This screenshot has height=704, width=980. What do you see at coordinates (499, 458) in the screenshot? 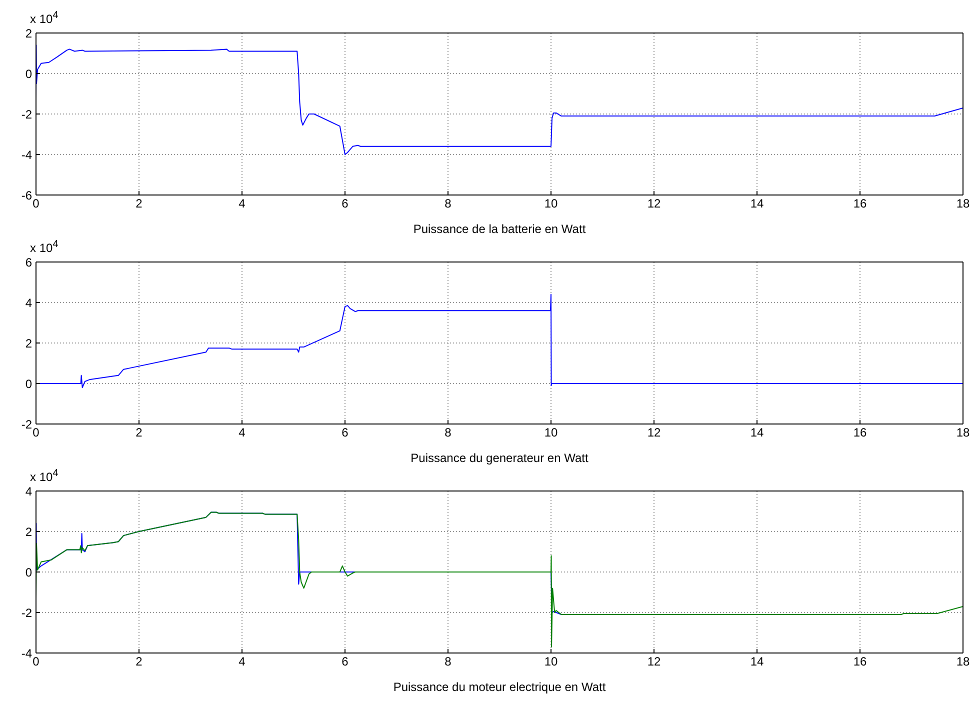
I see `x-axis-title: Puissance du generateur en Watt` at bounding box center [499, 458].